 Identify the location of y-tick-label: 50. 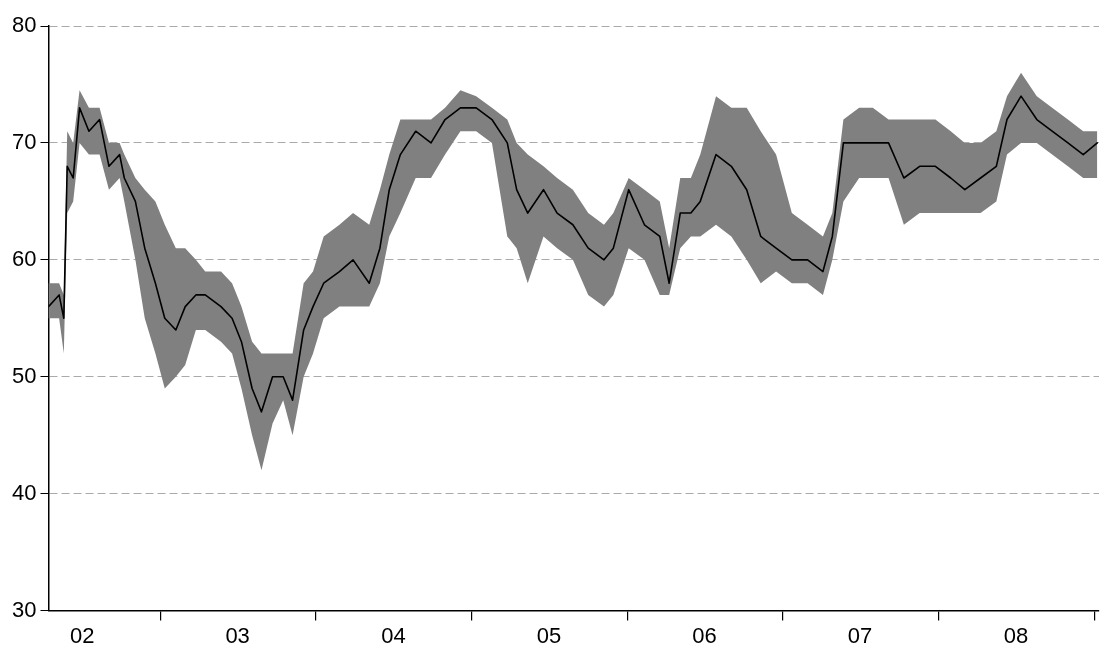
(24, 375).